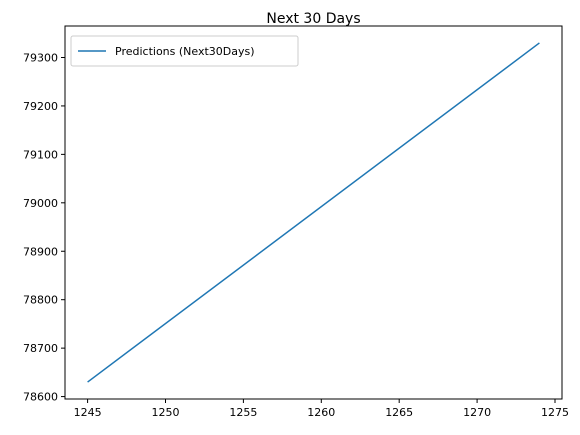 The image size is (580, 435). Describe the element at coordinates (40, 251) in the screenshot. I see `y-tick-label: 78900` at that location.